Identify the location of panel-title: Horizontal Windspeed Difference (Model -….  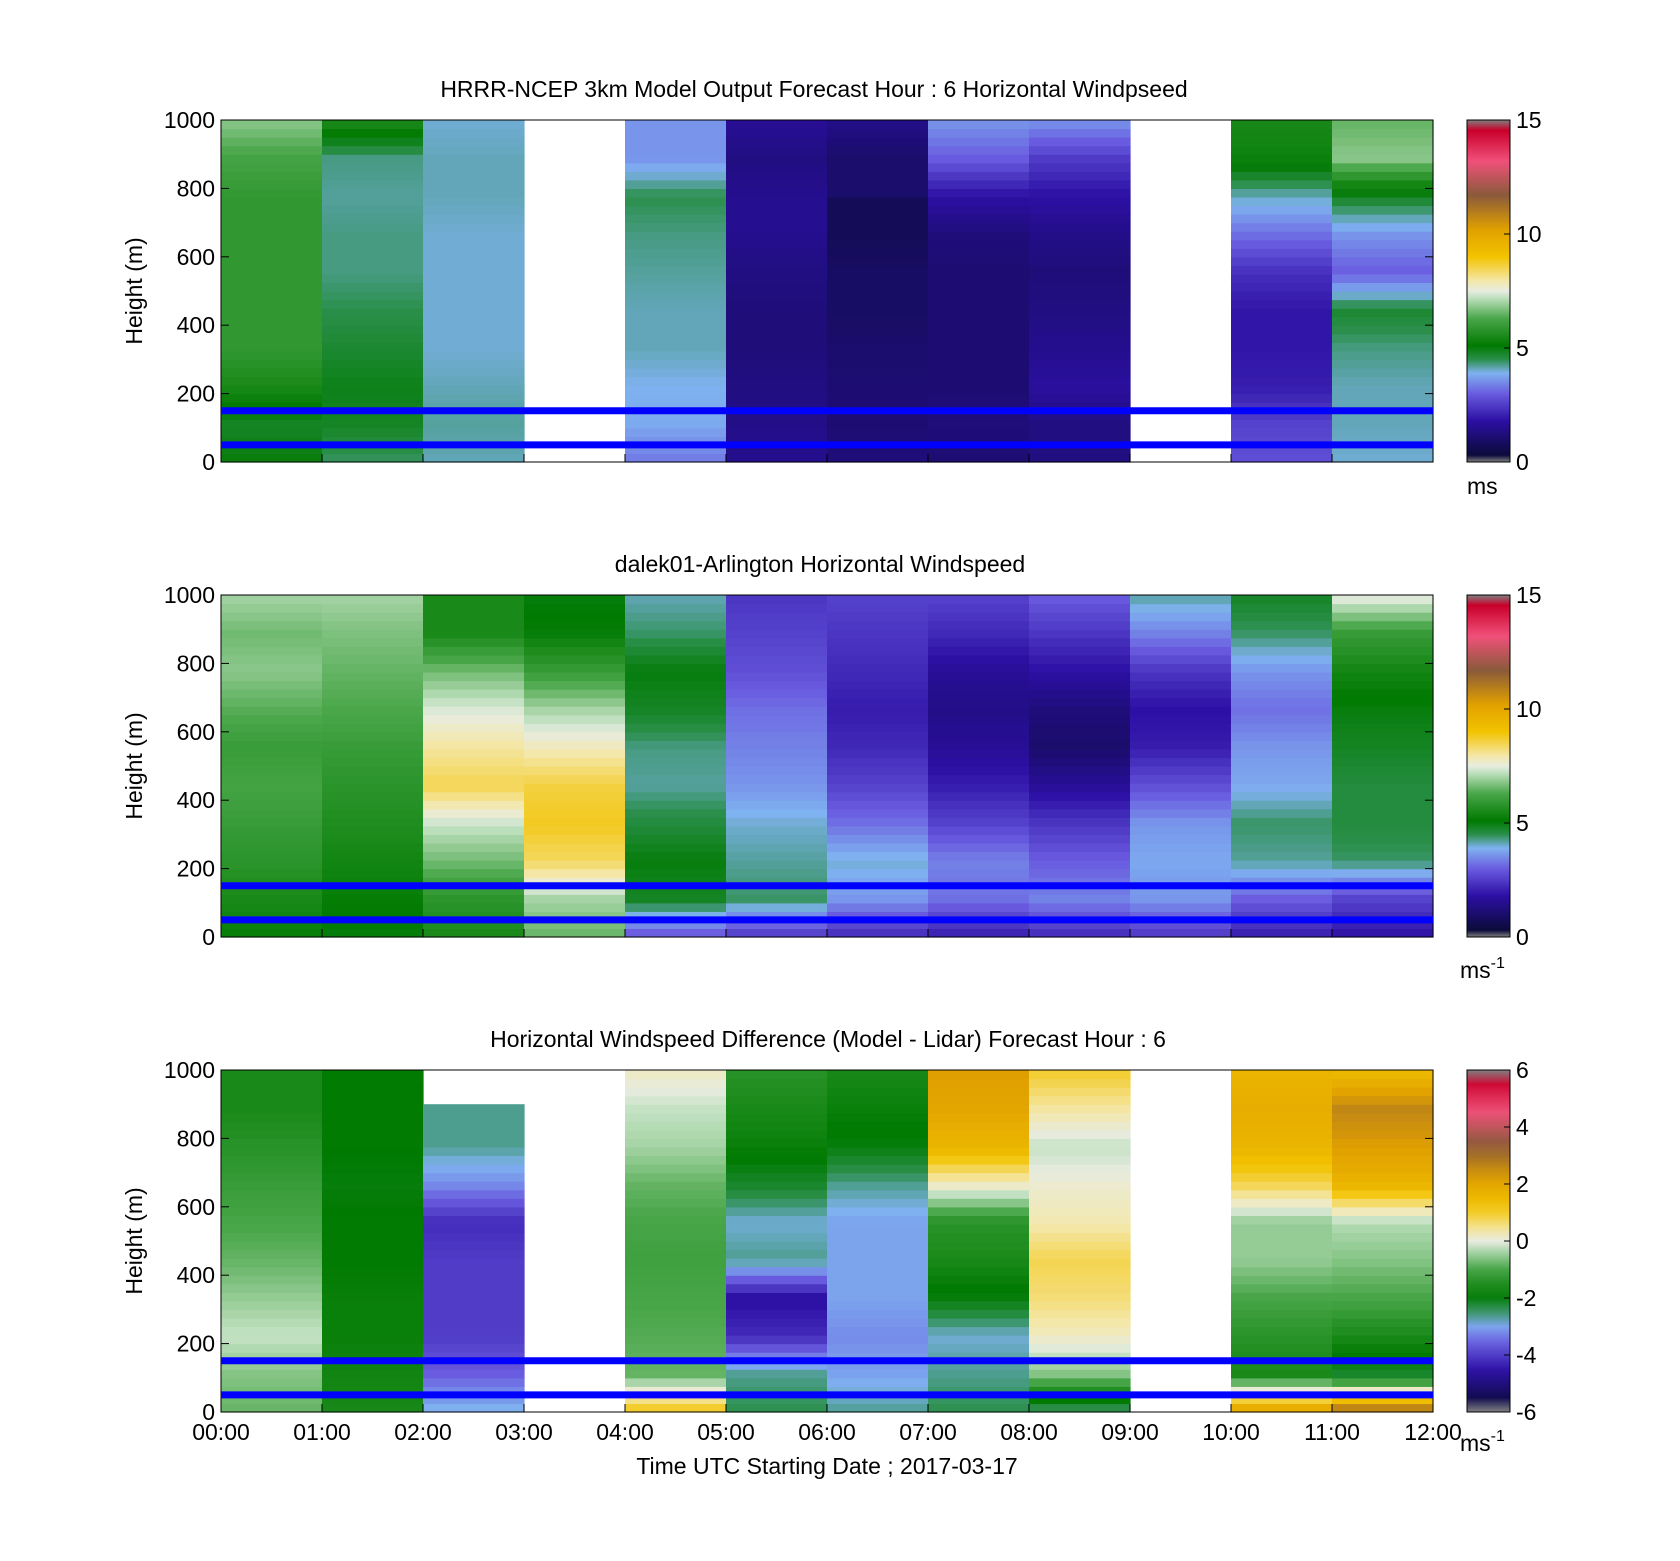
(828, 1039).